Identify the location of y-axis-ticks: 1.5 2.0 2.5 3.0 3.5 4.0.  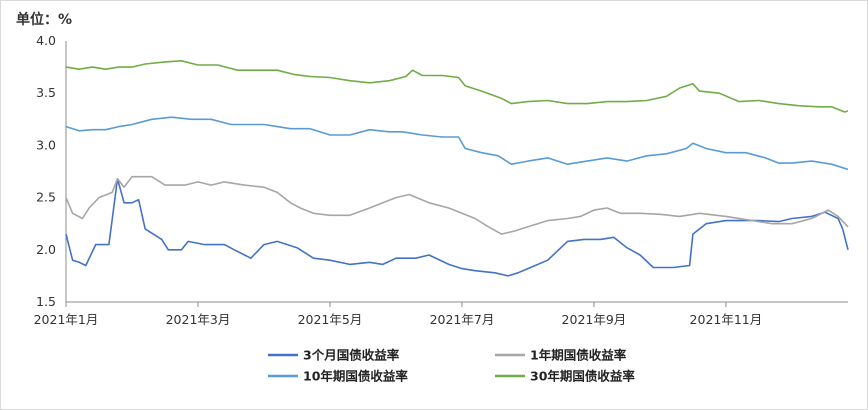
(46, 171).